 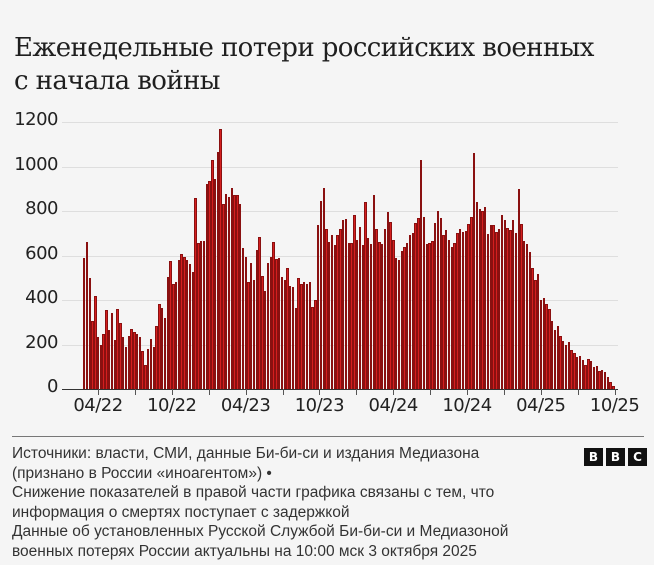 What do you see at coordinates (98, 405) in the screenshot?
I see `x-tick-label: 04/22` at bounding box center [98, 405].